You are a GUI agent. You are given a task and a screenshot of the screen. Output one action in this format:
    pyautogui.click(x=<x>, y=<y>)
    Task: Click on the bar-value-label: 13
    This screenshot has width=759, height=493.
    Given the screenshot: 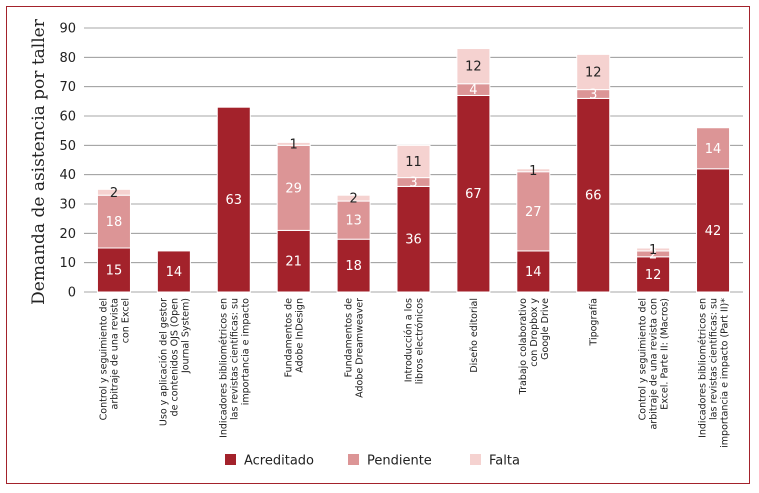 What is the action you would take?
    pyautogui.click(x=353, y=221)
    